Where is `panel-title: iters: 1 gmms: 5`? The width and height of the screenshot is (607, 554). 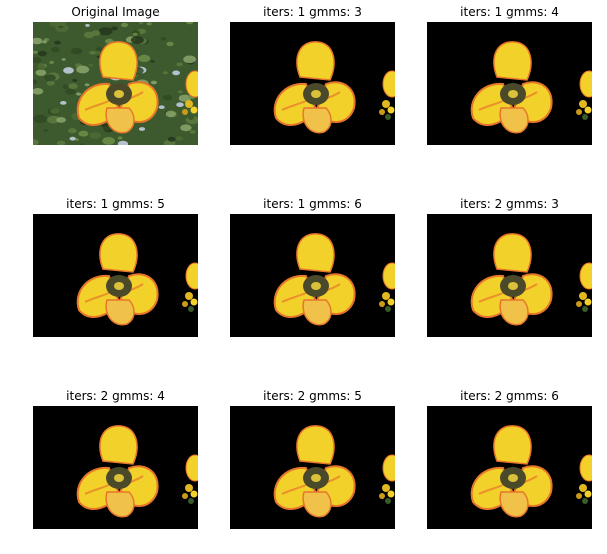
panel-title: iters: 1 gmms: 5 is located at coordinates (115, 204).